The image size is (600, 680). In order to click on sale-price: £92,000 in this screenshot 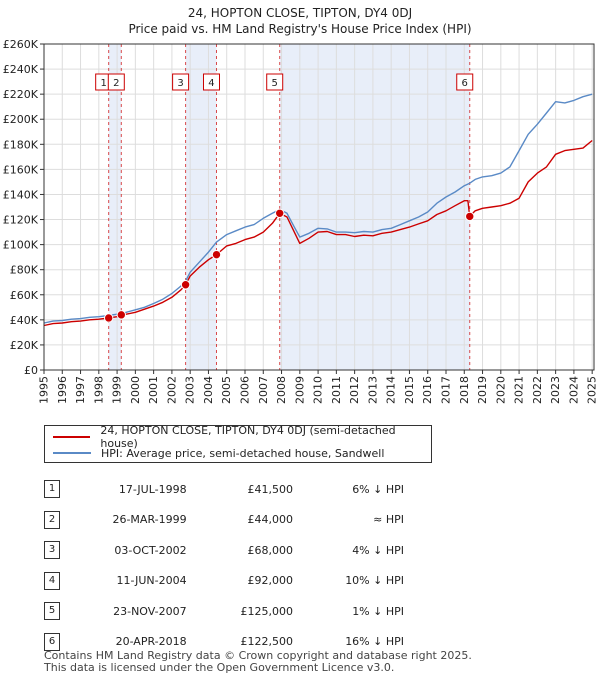, I will do `click(270, 581)`.